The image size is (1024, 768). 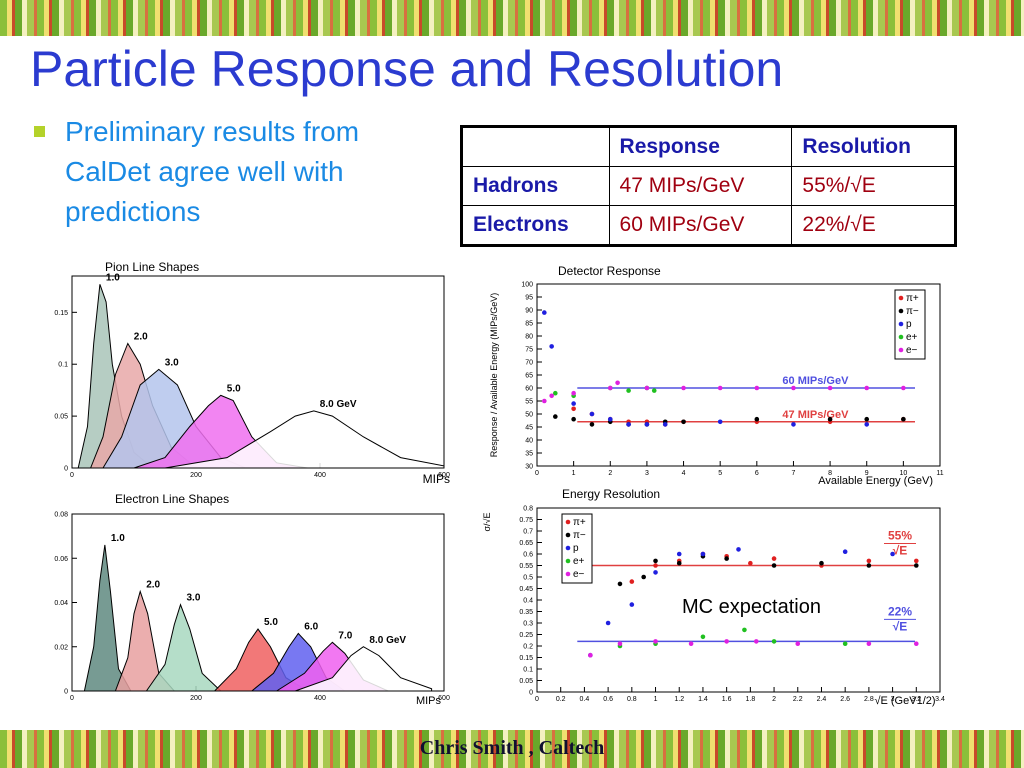 I want to click on x-tick-label: 3.4, so click(x=940, y=699).